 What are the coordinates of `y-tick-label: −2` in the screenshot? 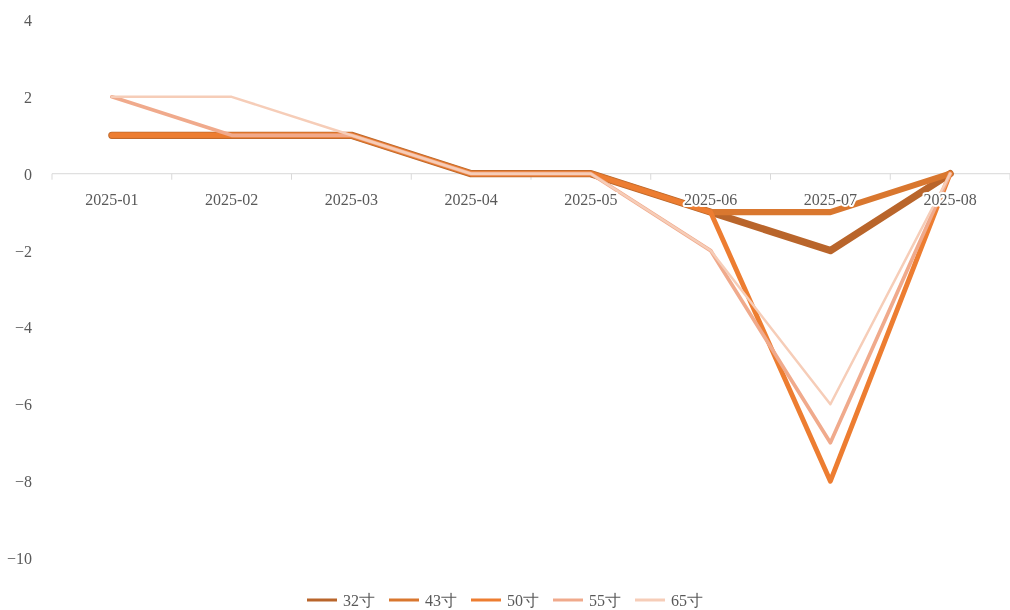 It's located at (23, 251).